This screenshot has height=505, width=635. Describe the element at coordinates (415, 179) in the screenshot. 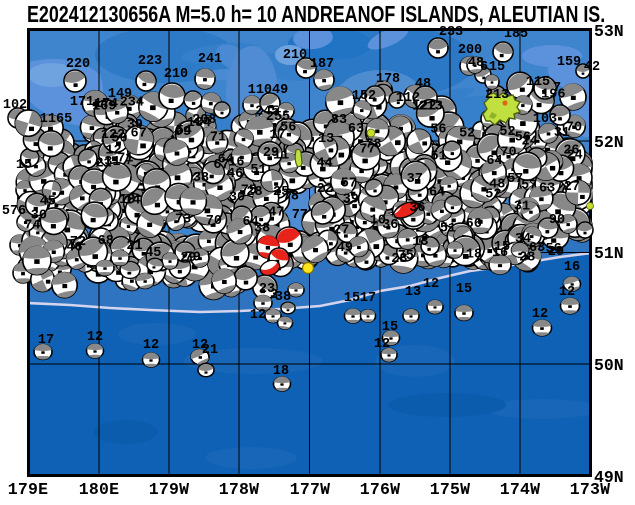

I see `svg-text: 37` at that location.